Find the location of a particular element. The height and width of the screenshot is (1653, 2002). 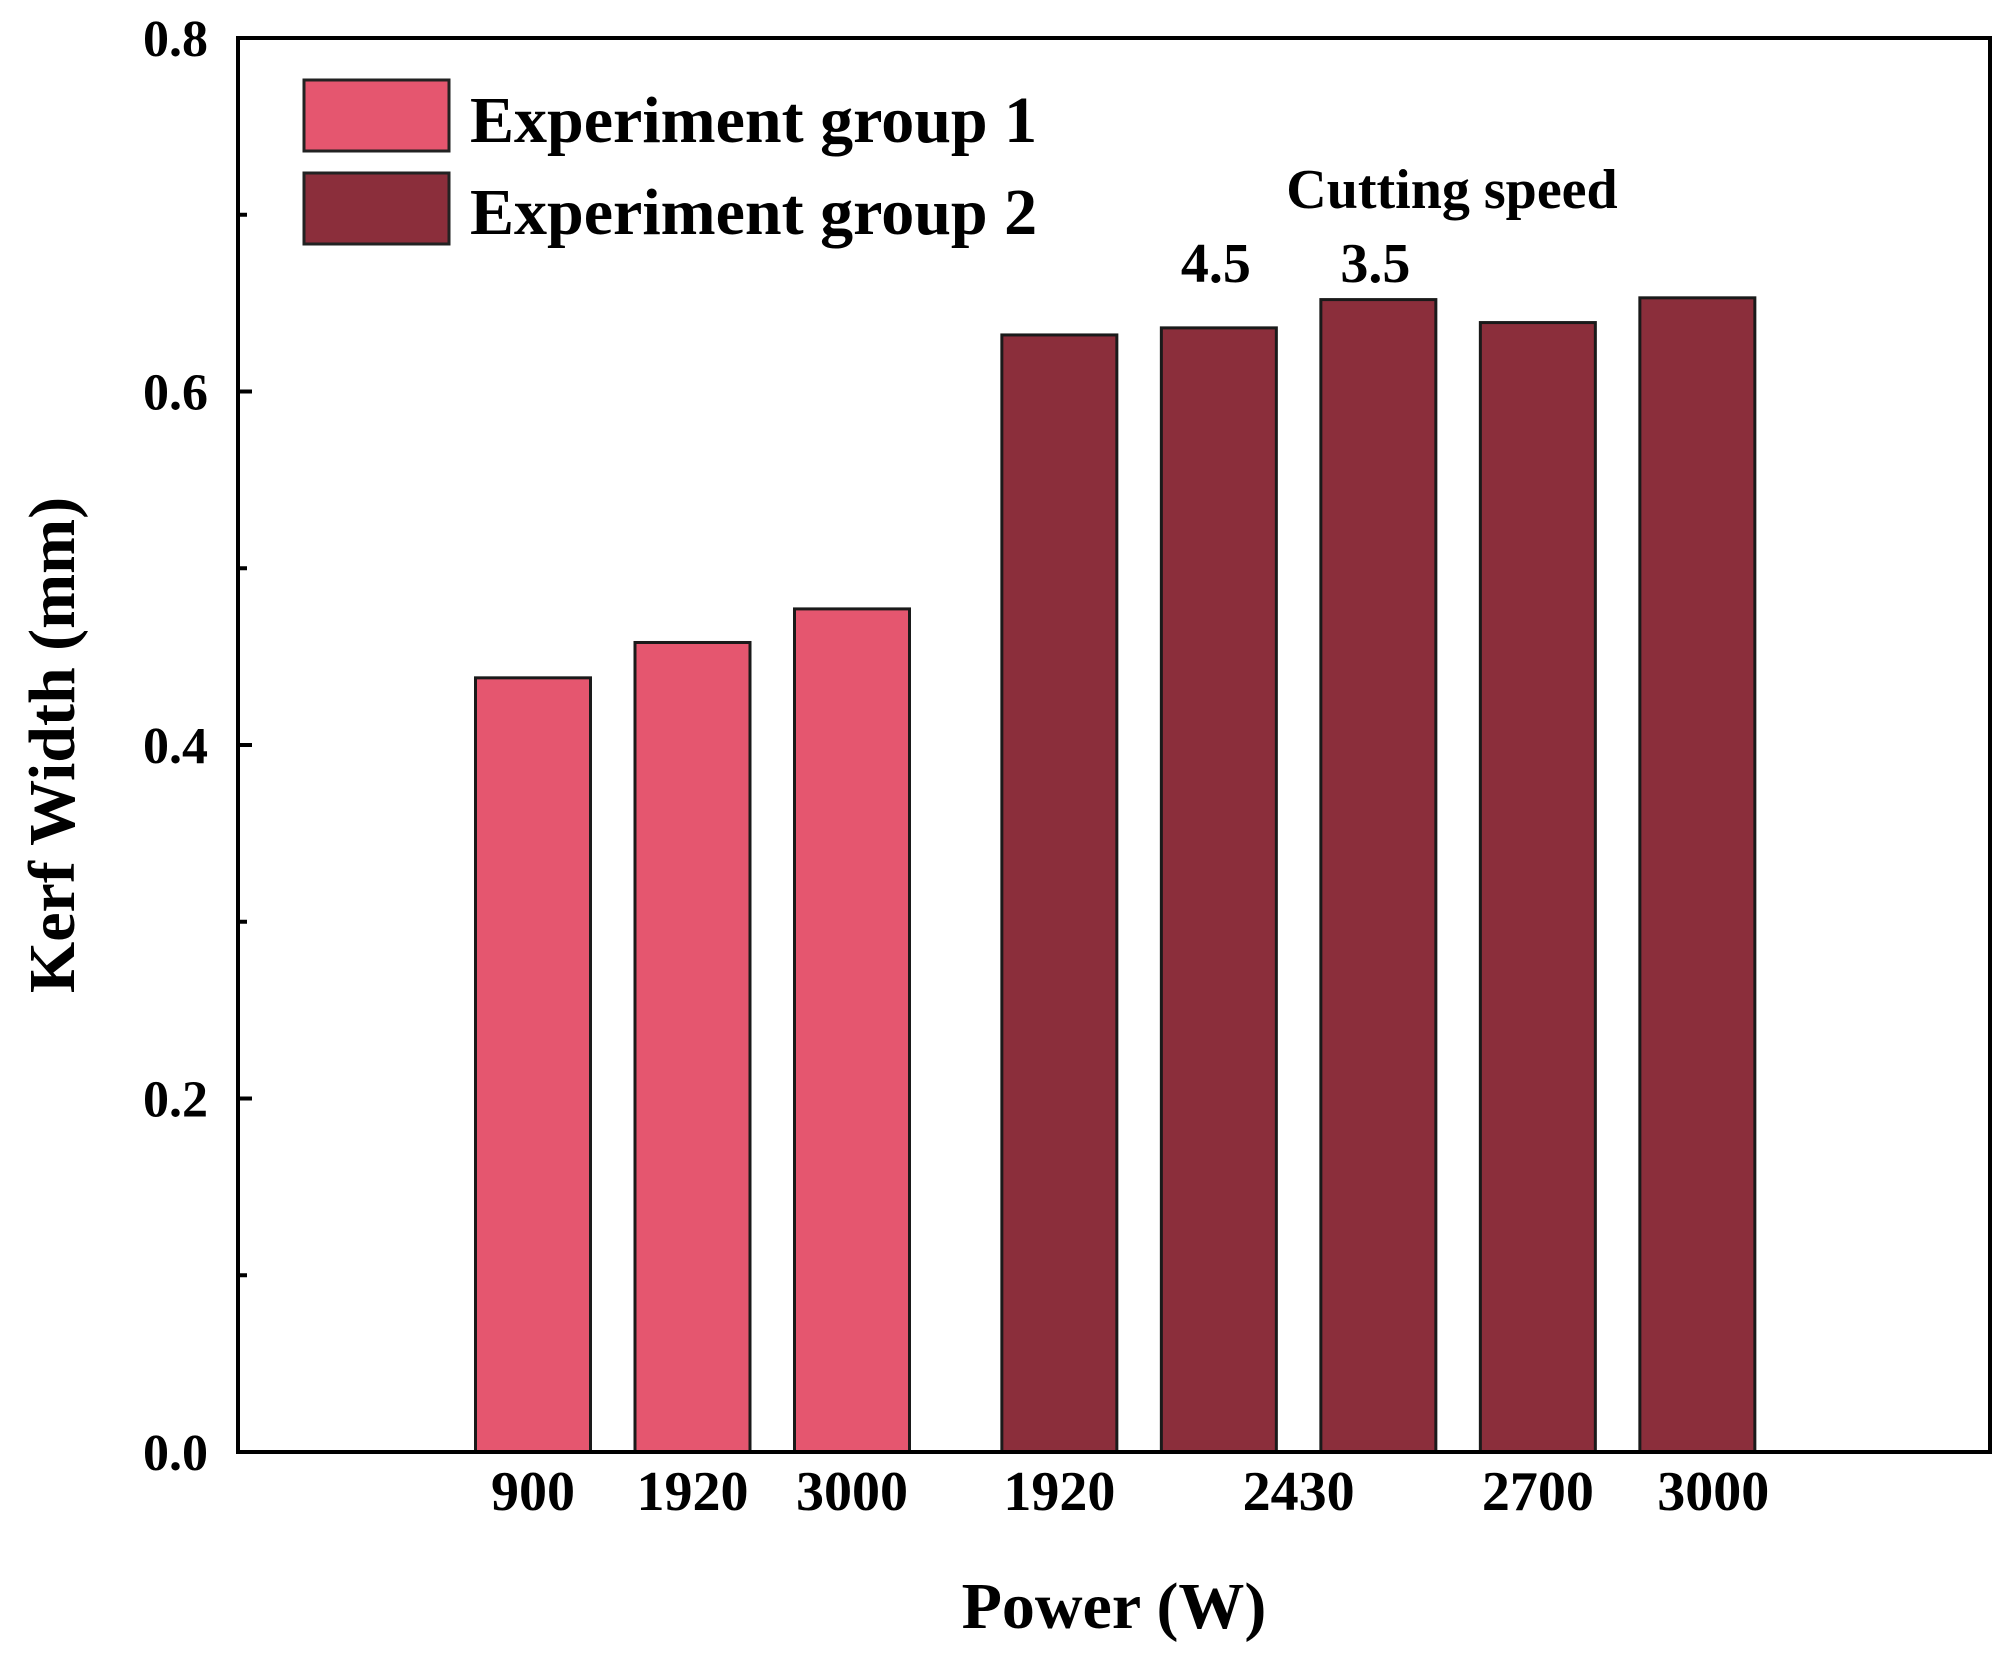

y-tick-label: 0.8 is located at coordinates (175, 39).